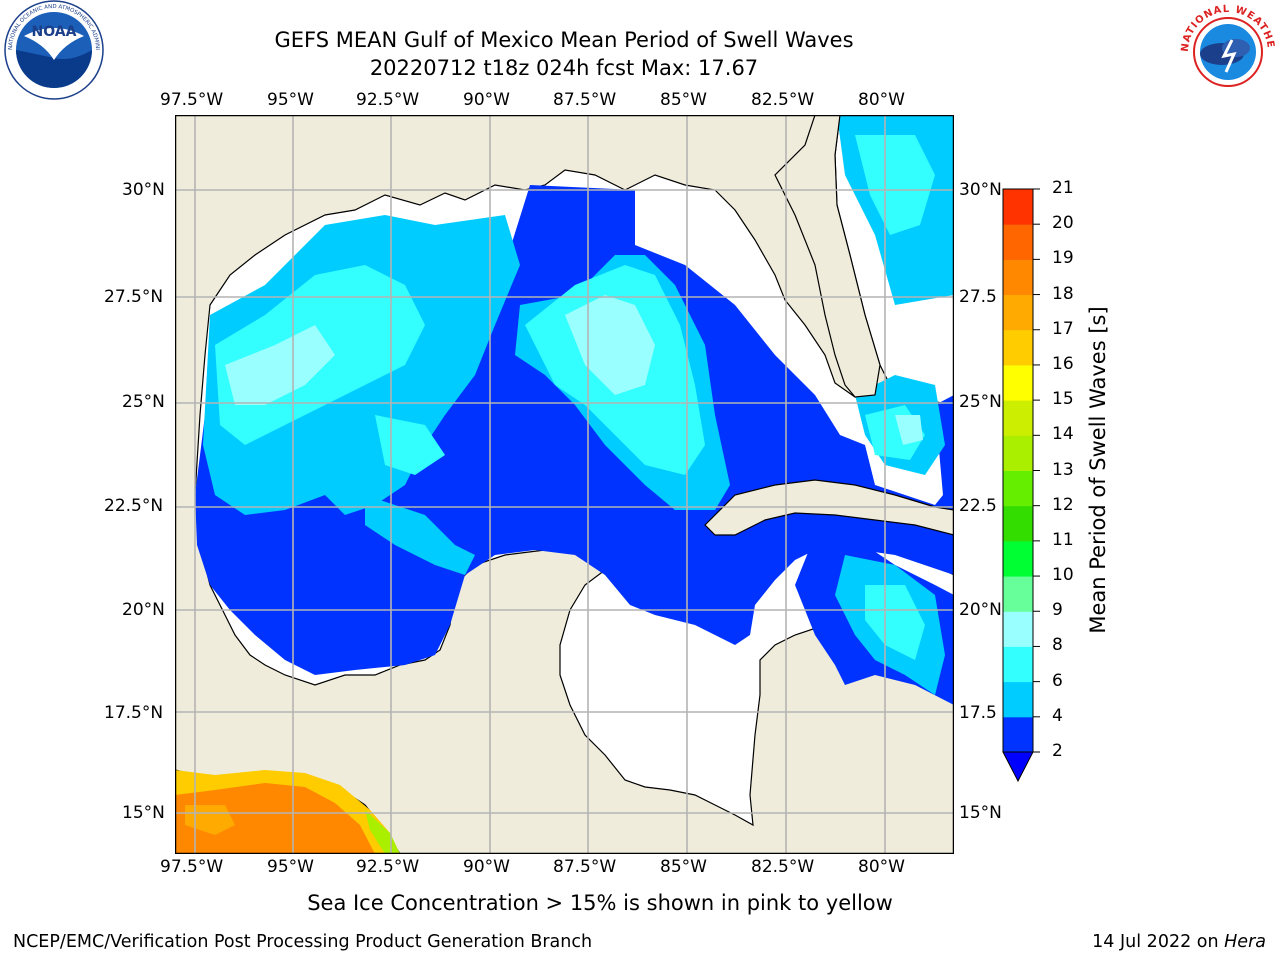 This screenshot has width=1280, height=960. What do you see at coordinates (585, 867) in the screenshot?
I see `lon-tick-bottom: 87.5°W` at bounding box center [585, 867].